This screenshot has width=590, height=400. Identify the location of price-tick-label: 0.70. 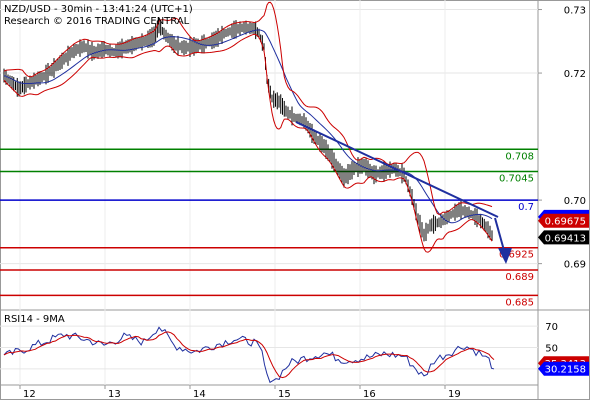
(575, 201).